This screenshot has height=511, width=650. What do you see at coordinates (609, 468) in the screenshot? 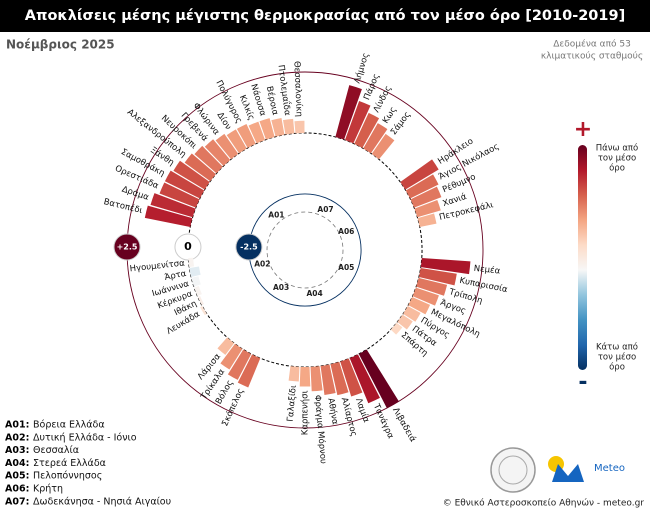
I see `logo-text: Meteo` at bounding box center [609, 468].